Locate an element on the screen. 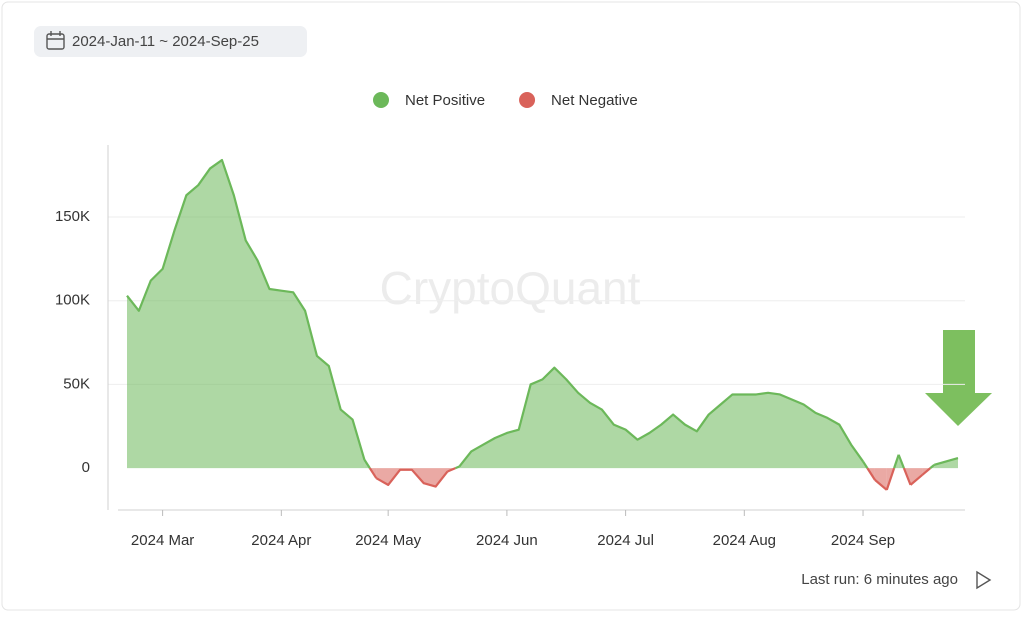 The image size is (1024, 619). watermark: CryptoQuant is located at coordinates (510, 288).